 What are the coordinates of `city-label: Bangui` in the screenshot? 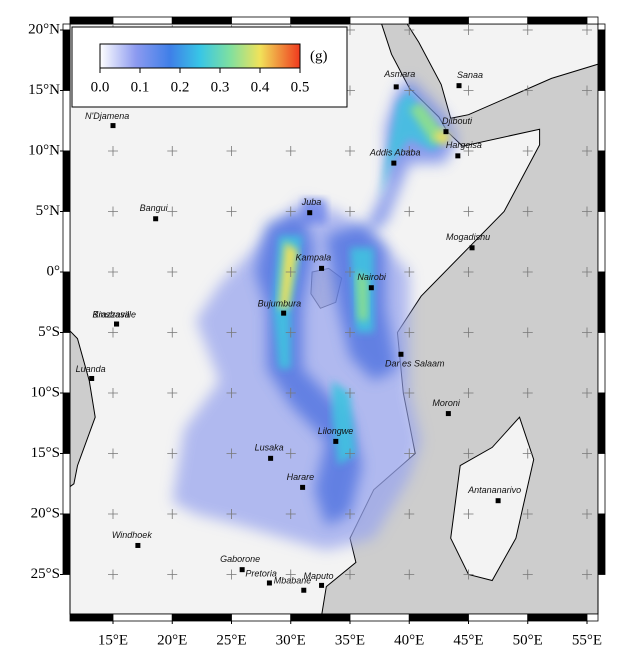 It's located at (154, 208).